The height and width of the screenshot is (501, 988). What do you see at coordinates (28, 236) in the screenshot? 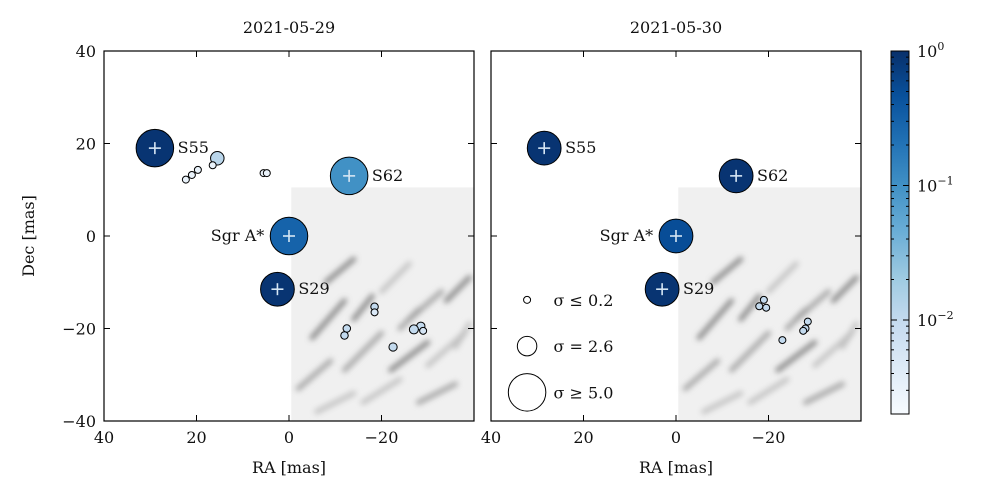
I see `y-axis-label: Dec [mas]` at bounding box center [28, 236].